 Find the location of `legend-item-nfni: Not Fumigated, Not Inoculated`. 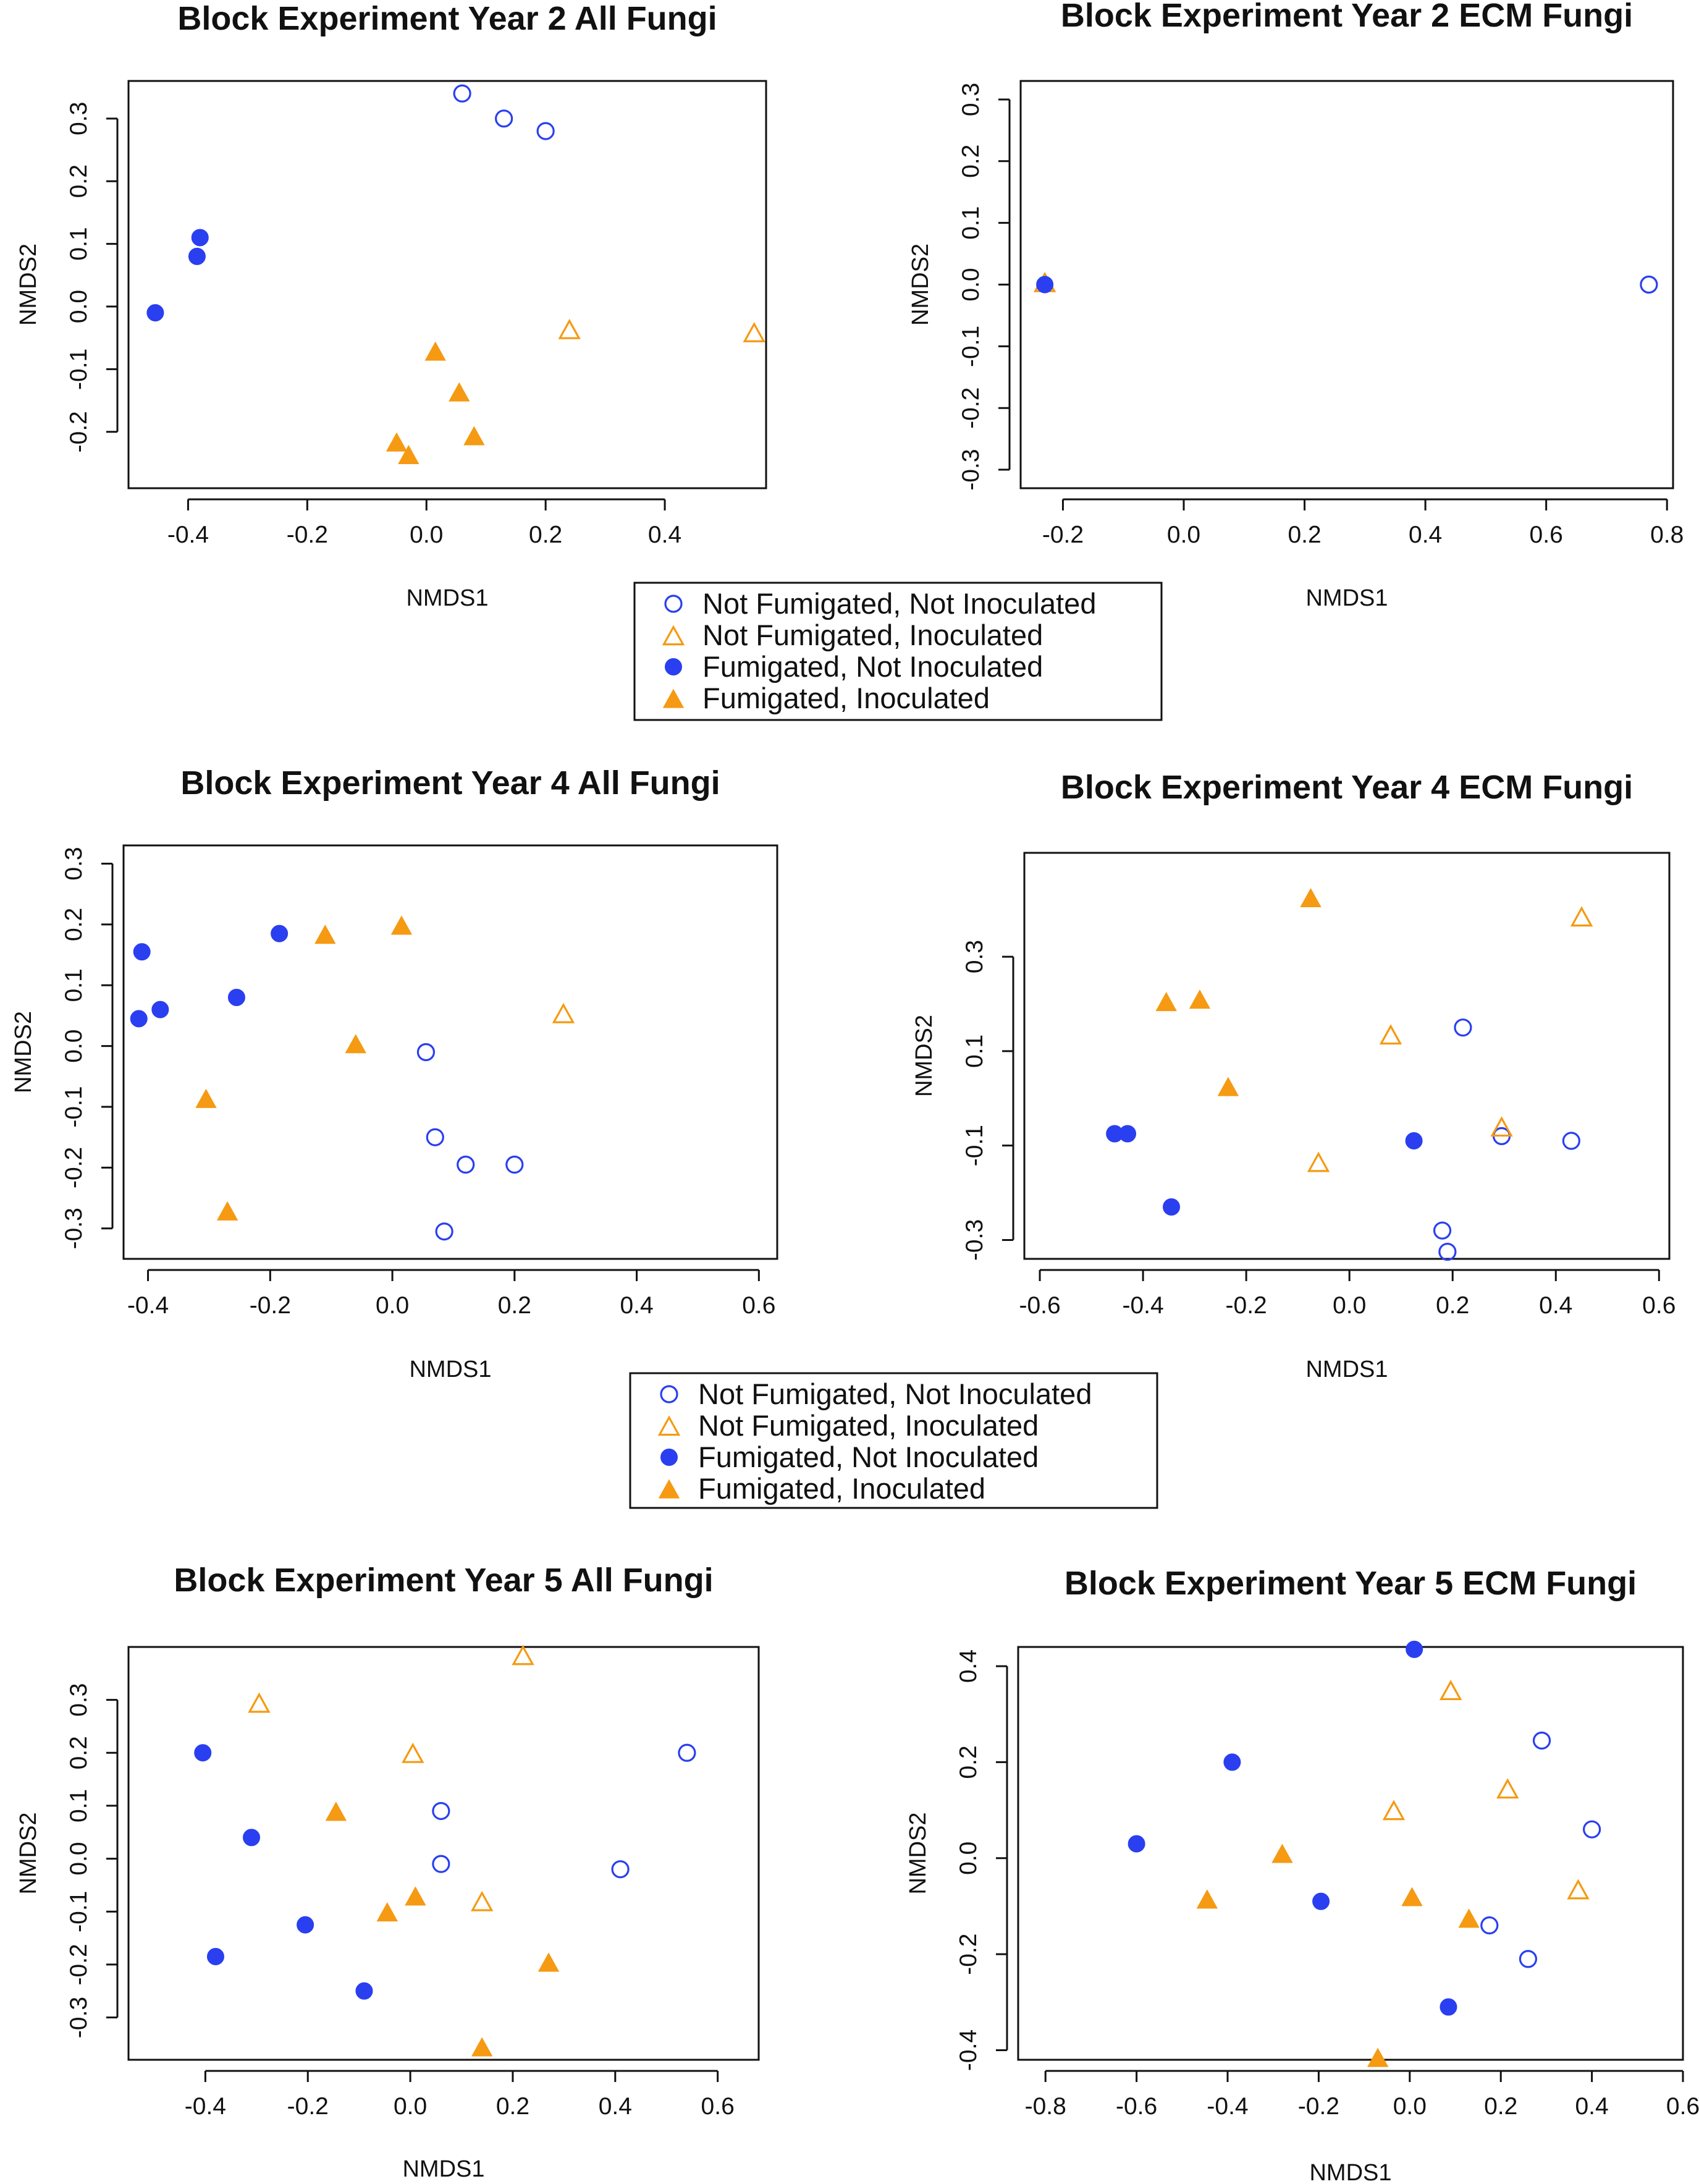

legend-item-nfni: Not Fumigated, Not Inoculated is located at coordinates (880, 603).